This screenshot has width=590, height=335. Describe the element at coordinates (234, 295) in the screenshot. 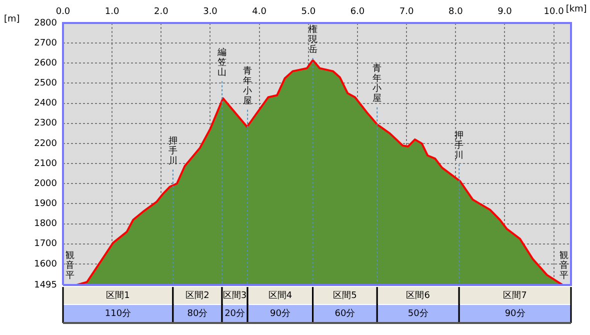

I see `text: 区間3` at that location.